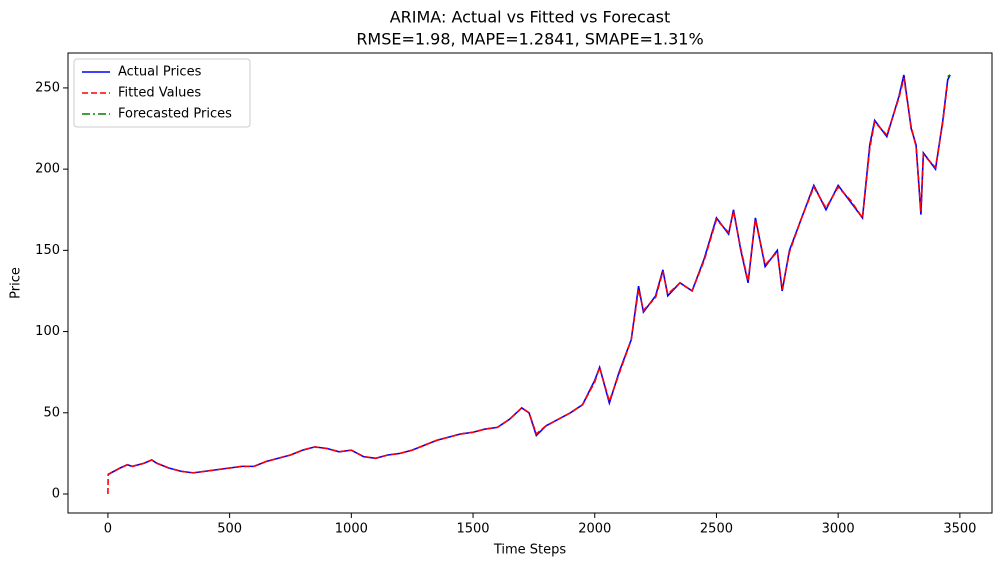 The height and width of the screenshot is (572, 1005). I want to click on x-tick-label: 500, so click(229, 529).